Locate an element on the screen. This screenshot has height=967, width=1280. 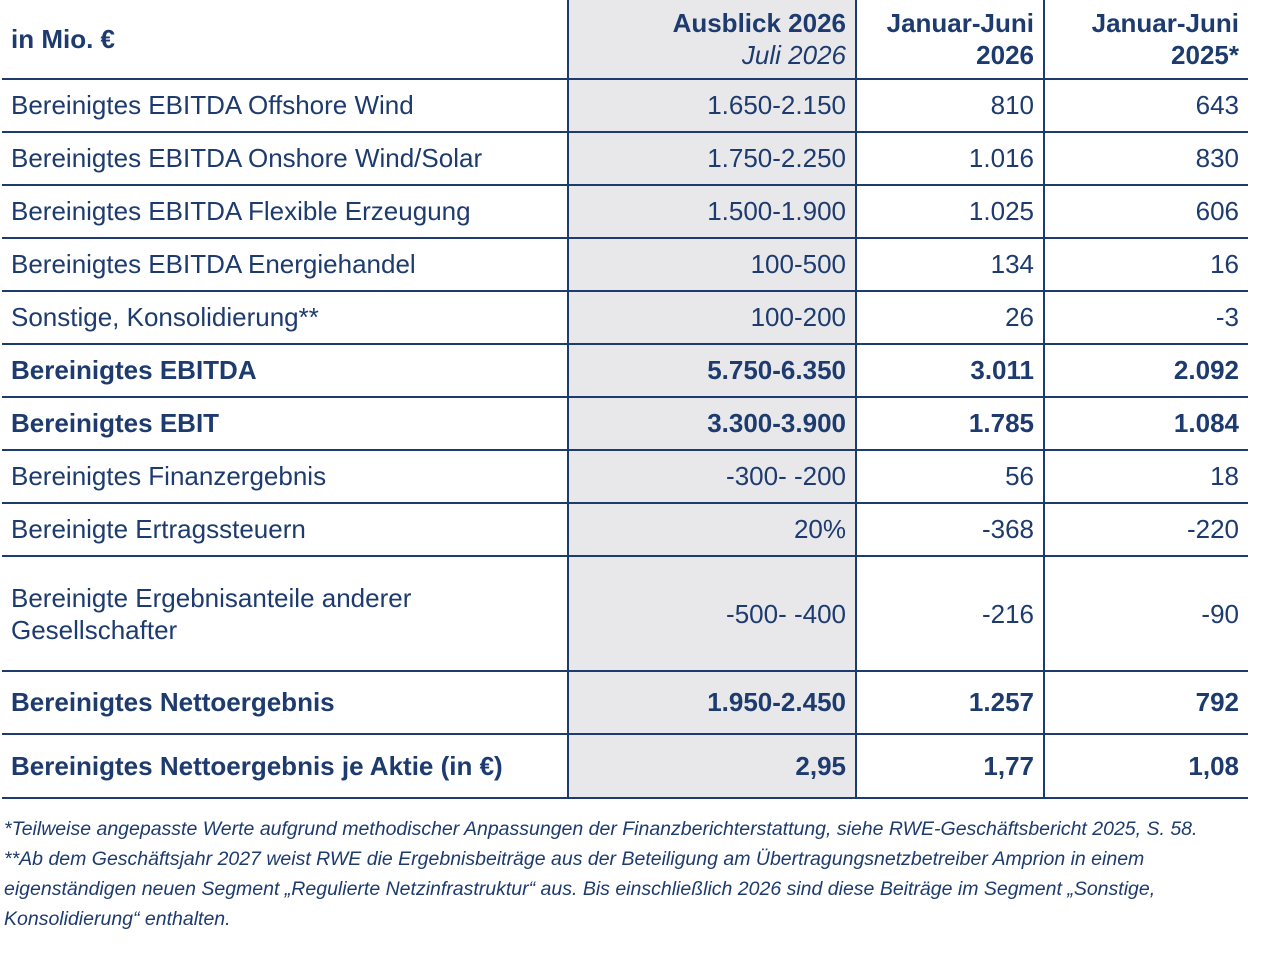
h1-2026-value: 3.011 is located at coordinates (949, 371).